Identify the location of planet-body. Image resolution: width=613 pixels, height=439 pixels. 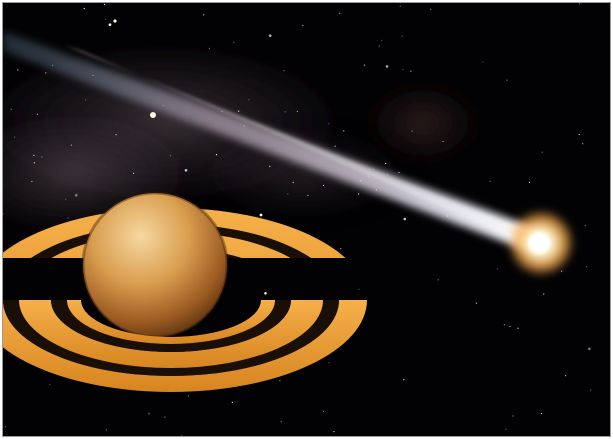
(155, 265).